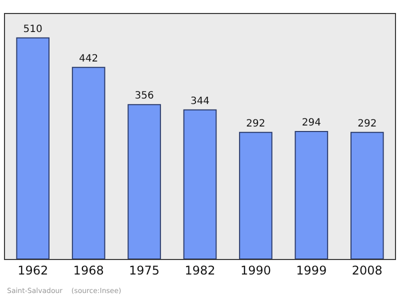 The image size is (400, 299). I want to click on data-label: 442, so click(88, 58).